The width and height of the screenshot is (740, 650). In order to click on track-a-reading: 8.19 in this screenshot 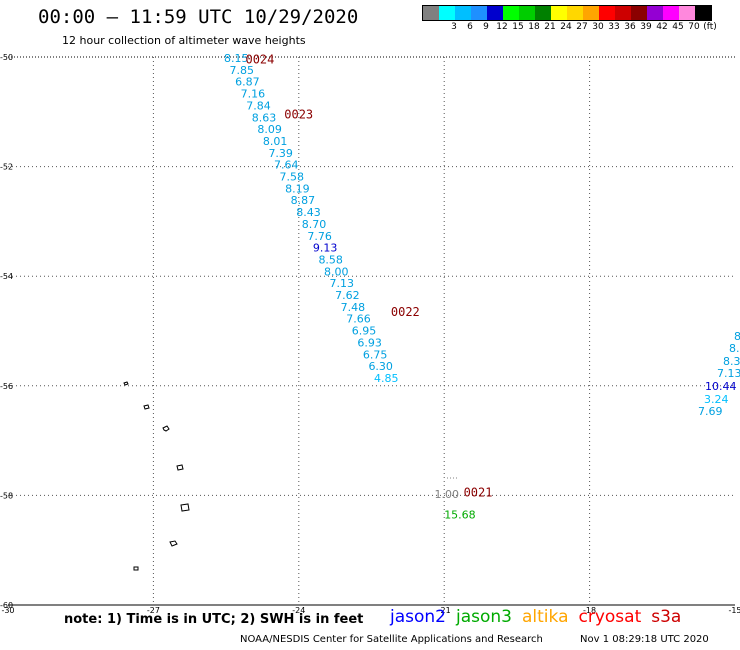, I will do `click(297, 188)`.